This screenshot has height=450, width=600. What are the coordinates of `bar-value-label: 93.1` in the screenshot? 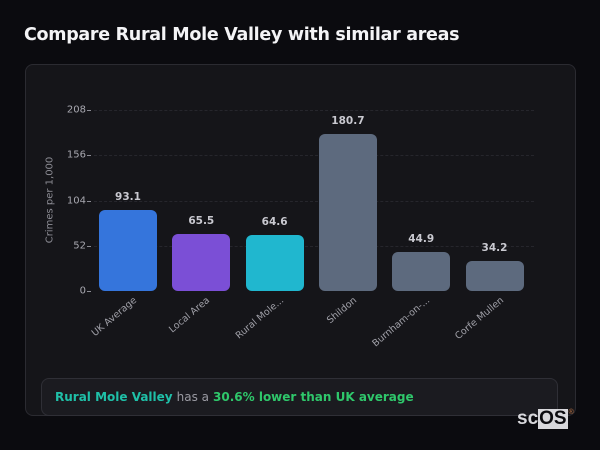 It's located at (128, 196).